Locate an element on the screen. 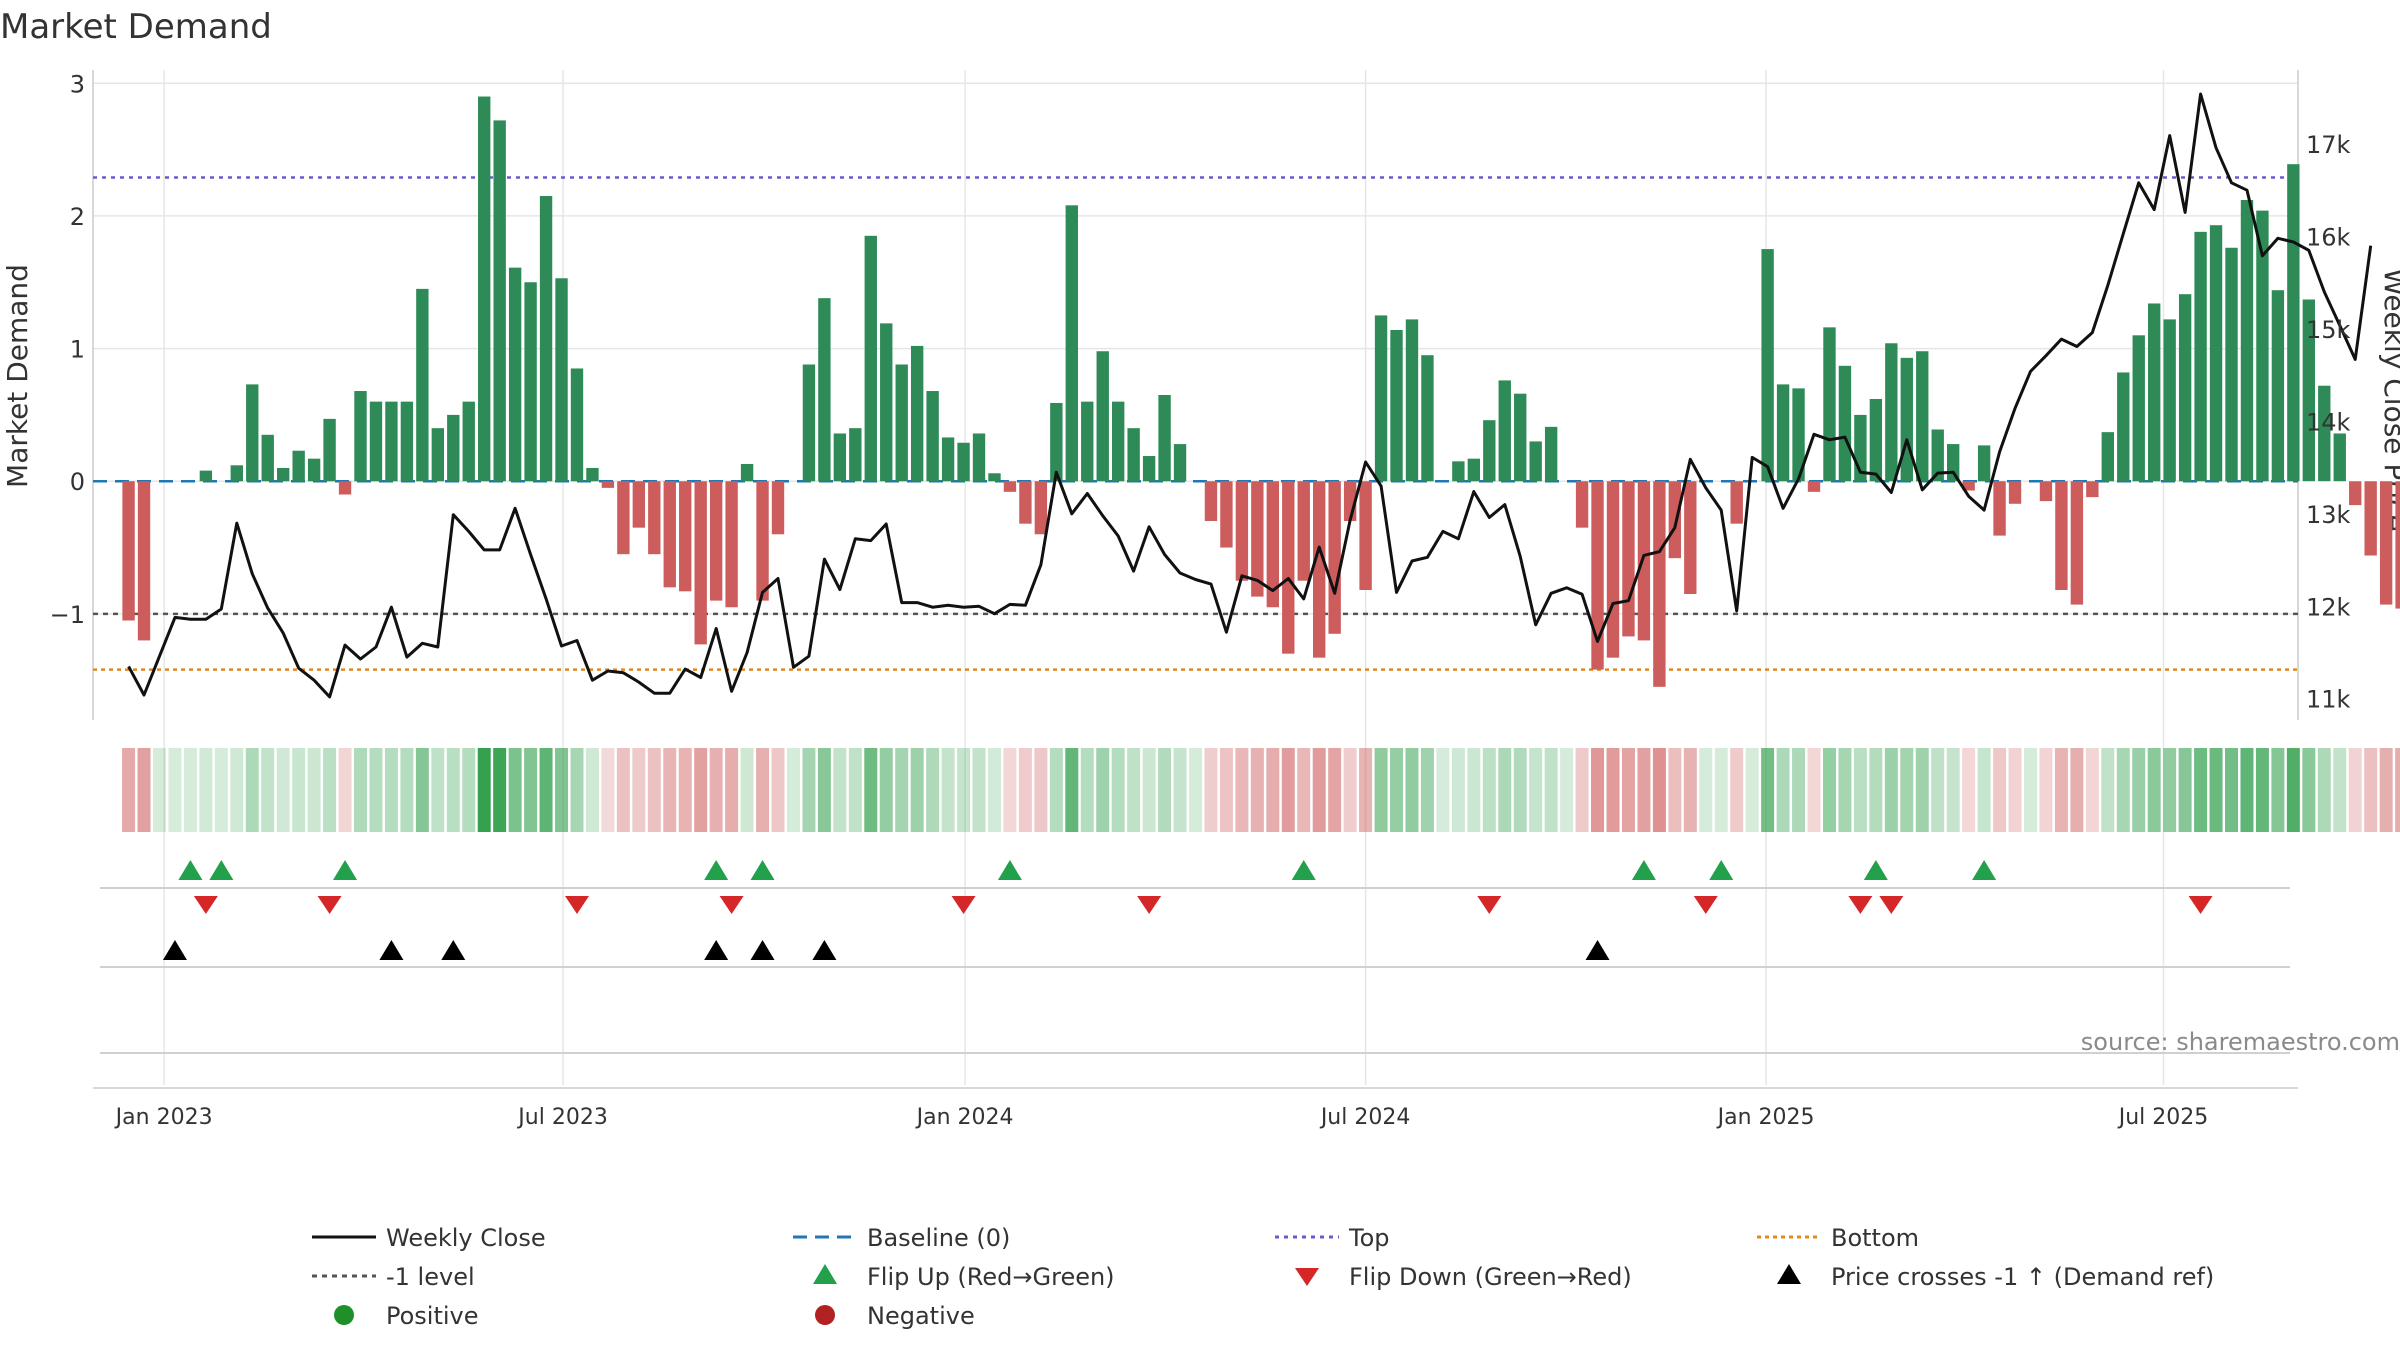 This screenshot has width=2400, height=1350. legend-negative-swatch is located at coordinates (825, 1315).